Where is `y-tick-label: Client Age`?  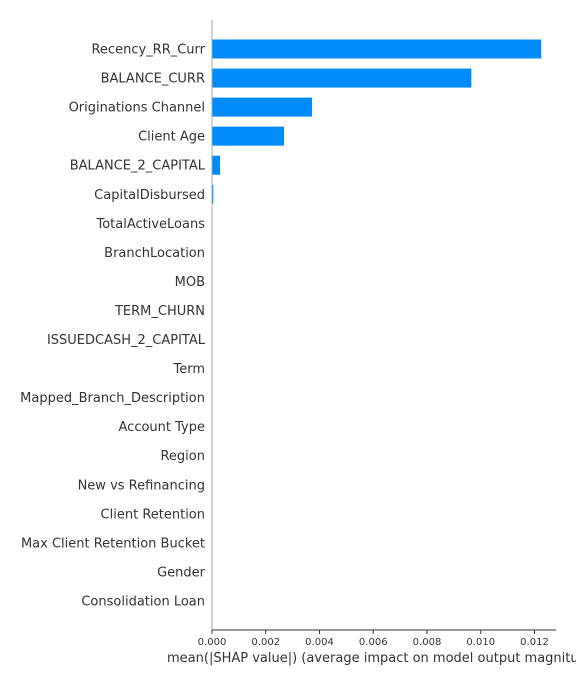
y-tick-label: Client Age is located at coordinates (171, 137).